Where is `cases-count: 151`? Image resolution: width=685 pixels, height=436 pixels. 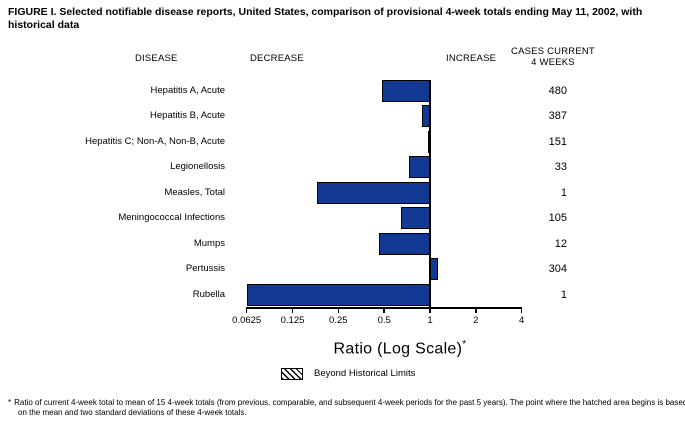 cases-count: 151 is located at coordinates (557, 141).